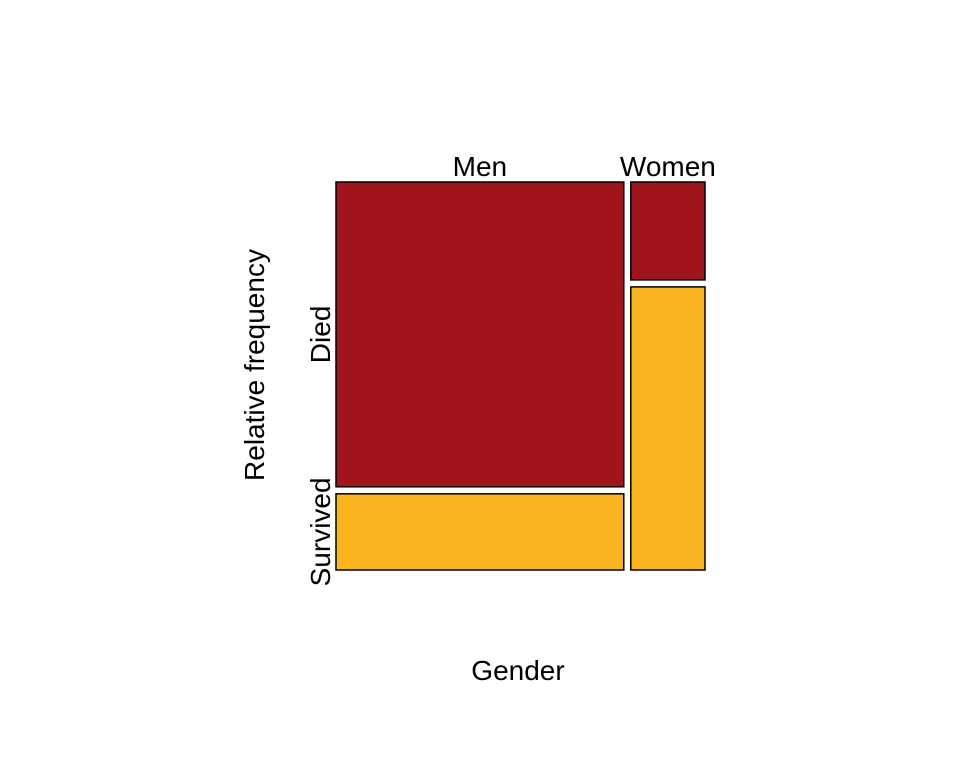 The image size is (960, 773). What do you see at coordinates (480, 166) in the screenshot?
I see `column-label: Men` at bounding box center [480, 166].